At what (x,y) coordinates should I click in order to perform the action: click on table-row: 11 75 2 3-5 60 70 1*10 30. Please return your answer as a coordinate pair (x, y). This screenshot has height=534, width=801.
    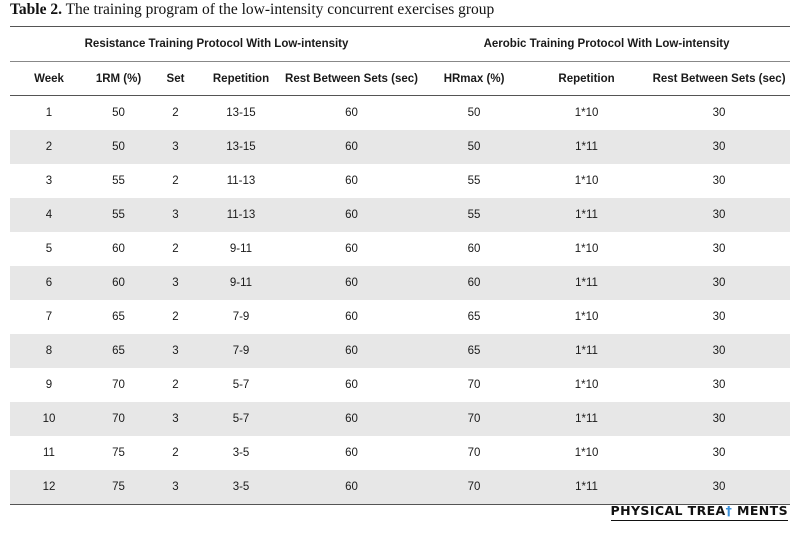
    Looking at the image, I should click on (400, 453).